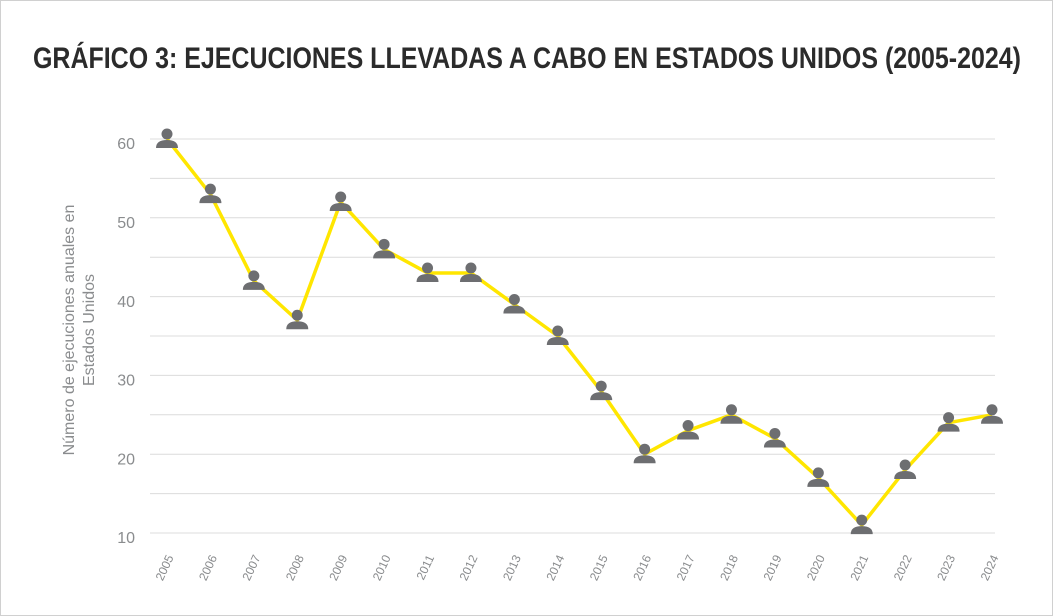  What do you see at coordinates (126, 381) in the screenshot?
I see `y-tick-label: 30` at bounding box center [126, 381].